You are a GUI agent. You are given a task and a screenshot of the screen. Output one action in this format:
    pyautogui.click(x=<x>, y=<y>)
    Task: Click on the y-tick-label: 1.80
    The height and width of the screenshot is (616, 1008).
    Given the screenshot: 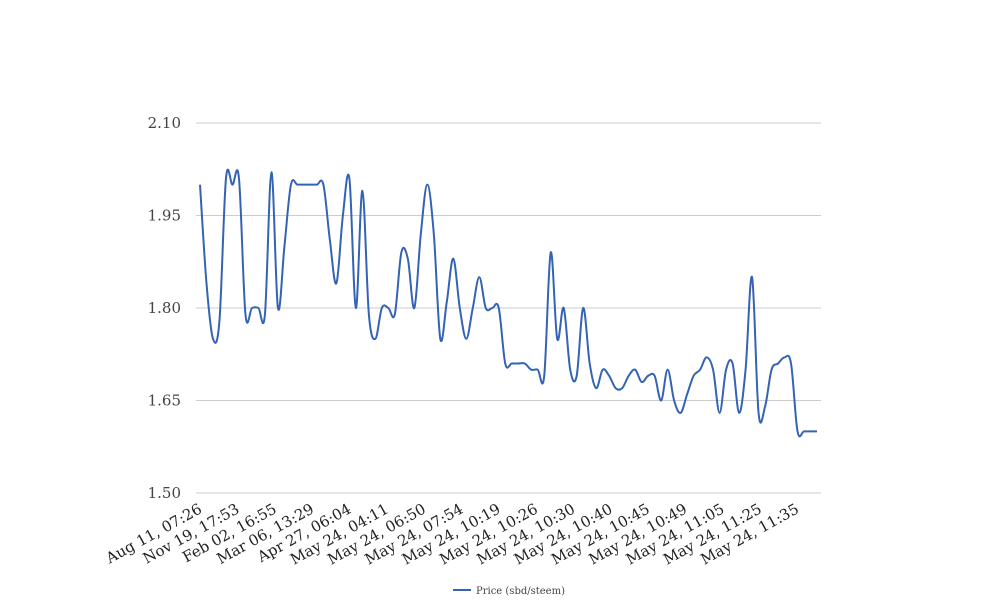 What is the action you would take?
    pyautogui.click(x=164, y=308)
    